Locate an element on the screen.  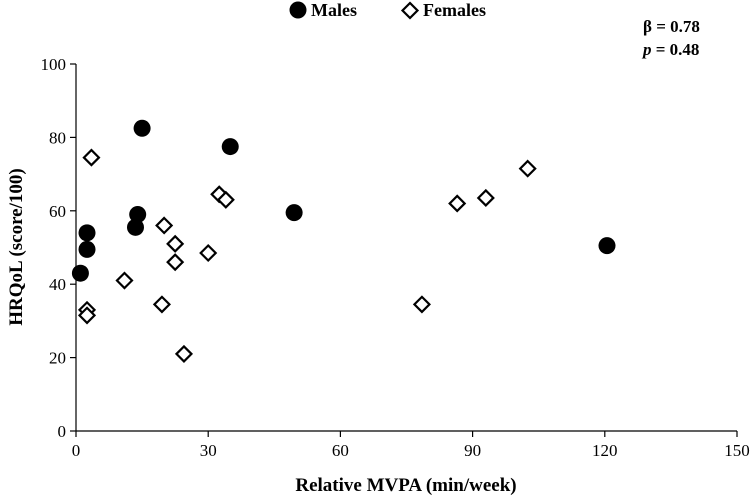
beta-label: β = 0.78 is located at coordinates (671, 26).